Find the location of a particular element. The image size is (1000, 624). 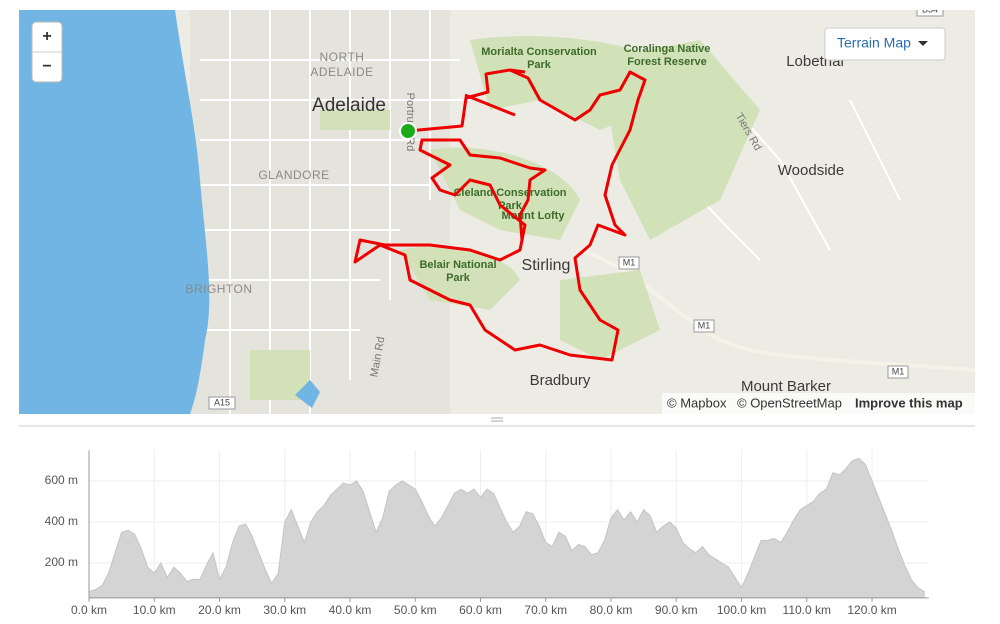

sea is located at coordinates (114, 212).